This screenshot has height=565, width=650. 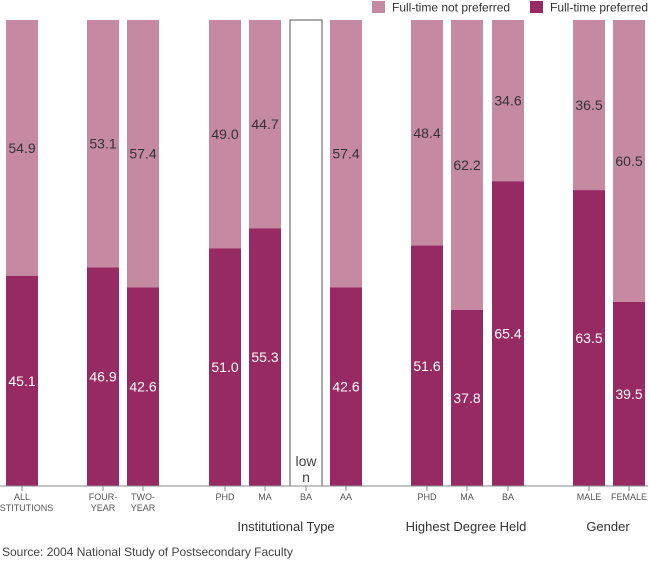 I want to click on x-tick-label: AA, so click(x=346, y=497).